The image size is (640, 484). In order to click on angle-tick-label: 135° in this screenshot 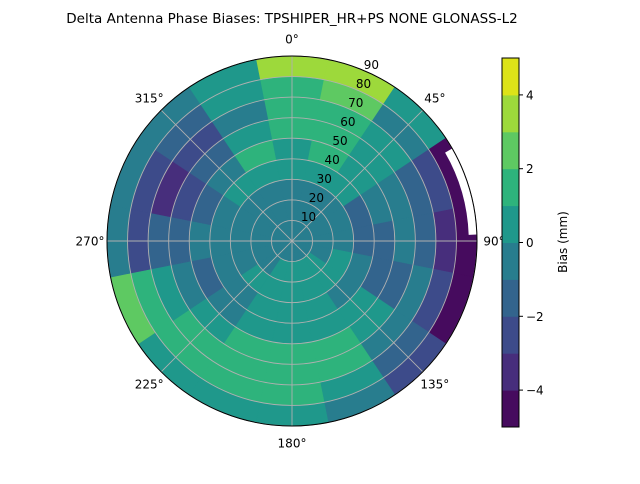, I will do `click(434, 384)`.